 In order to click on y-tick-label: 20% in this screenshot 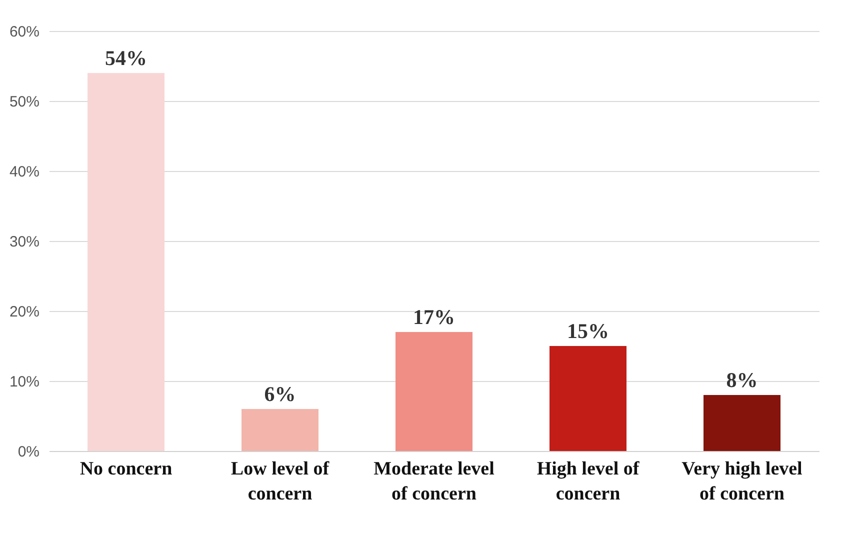, I will do `click(24, 312)`.